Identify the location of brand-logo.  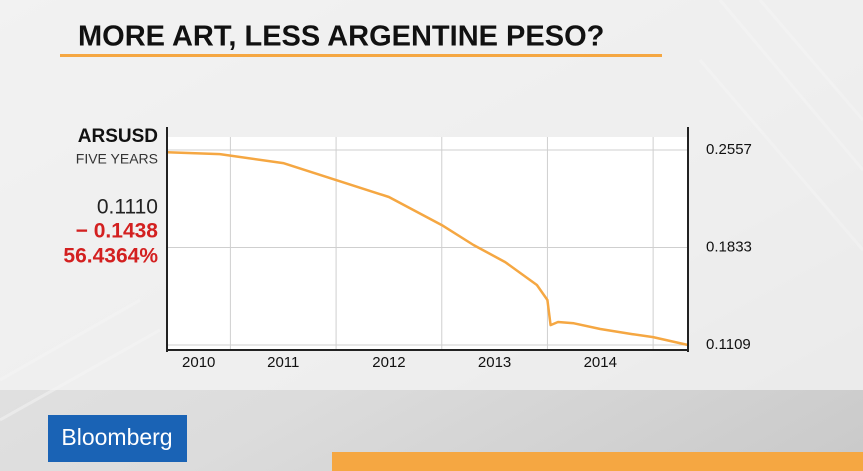
(117, 438).